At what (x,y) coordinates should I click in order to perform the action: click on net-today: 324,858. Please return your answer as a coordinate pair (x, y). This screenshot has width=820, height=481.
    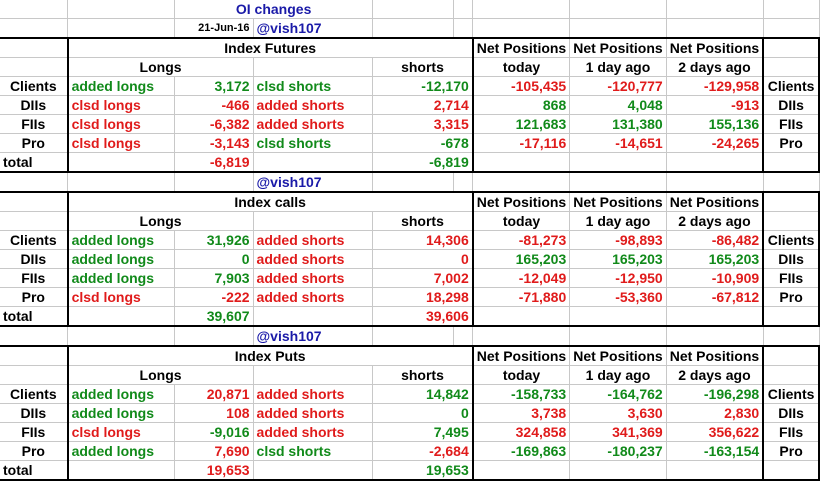
    Looking at the image, I should click on (521, 432).